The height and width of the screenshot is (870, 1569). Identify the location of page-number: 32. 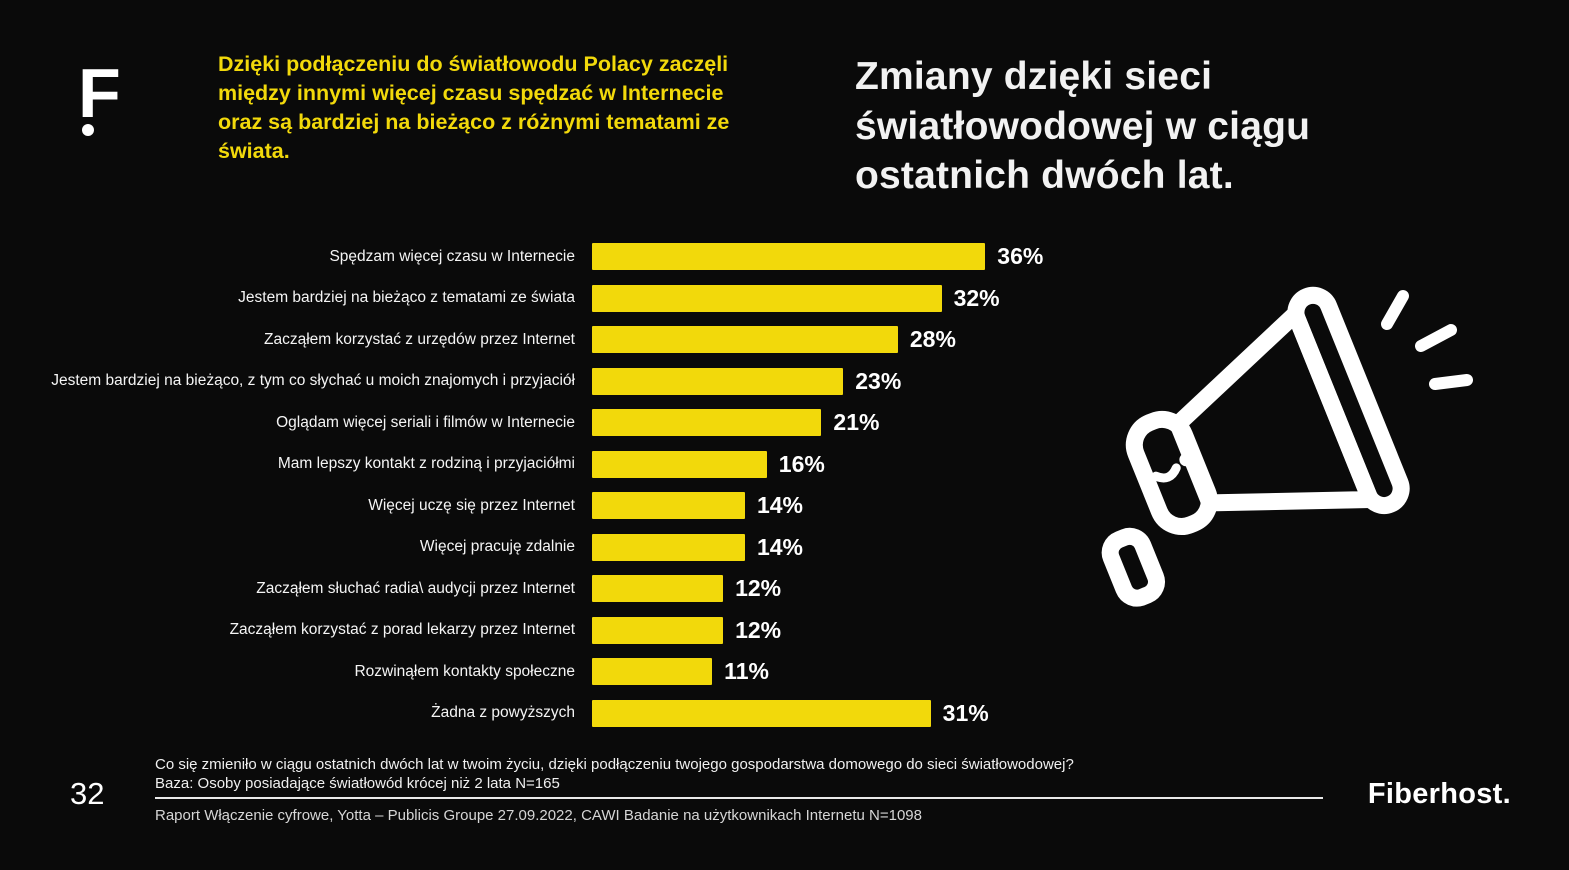
(87, 793).